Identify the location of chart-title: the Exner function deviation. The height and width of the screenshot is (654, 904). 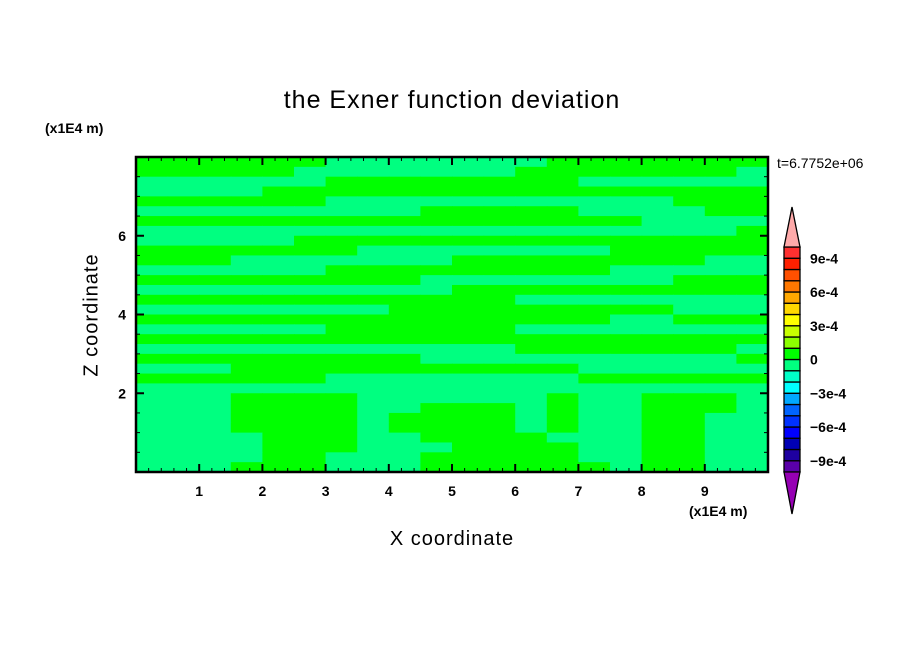
(452, 100).